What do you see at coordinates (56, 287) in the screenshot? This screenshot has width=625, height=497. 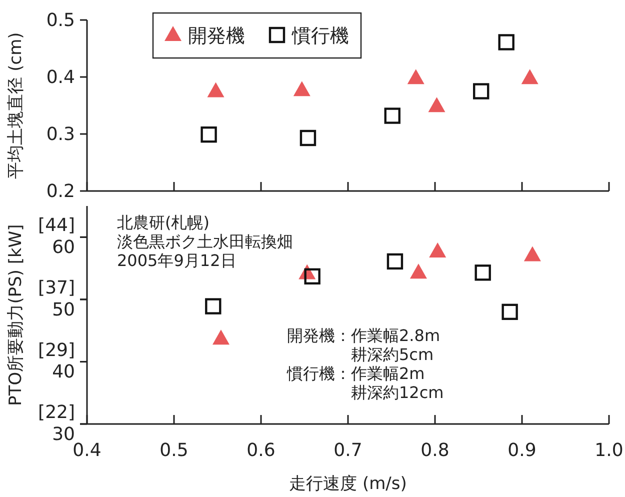 I see `y-tick-label: [37]` at bounding box center [56, 287].